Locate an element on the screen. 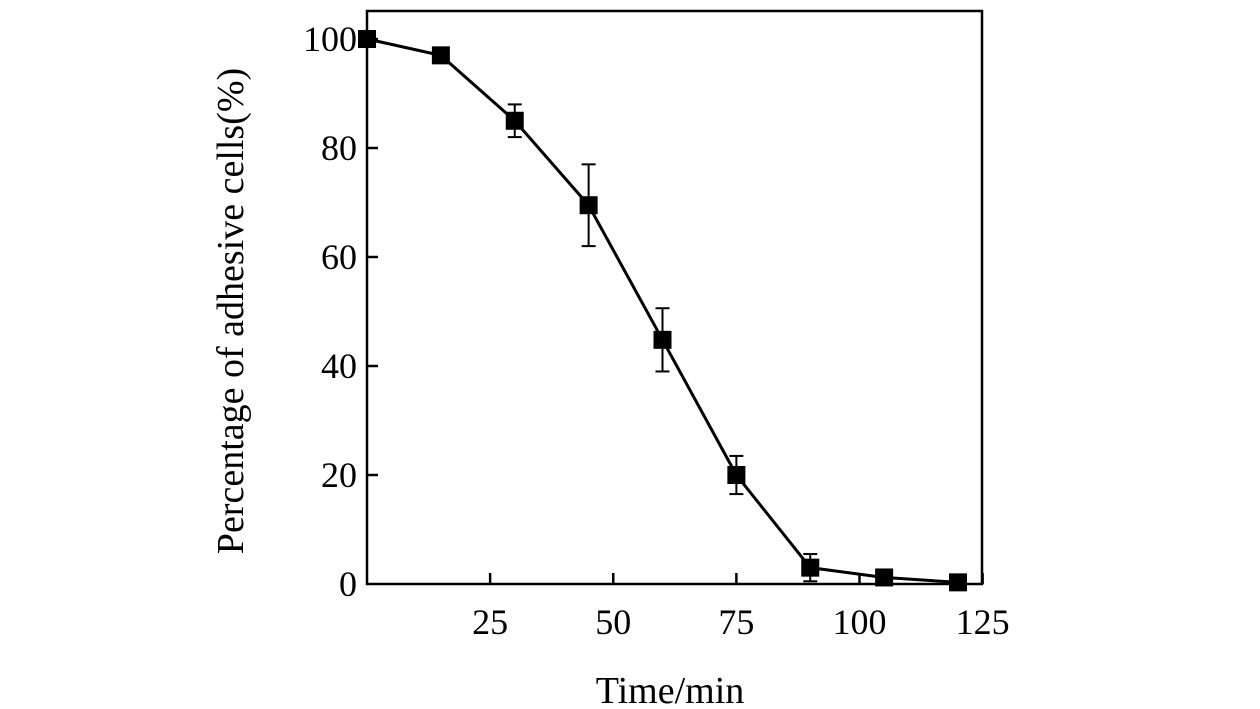 Image resolution: width=1260 pixels, height=709 pixels. y-tick-label: 100 is located at coordinates (330, 39).